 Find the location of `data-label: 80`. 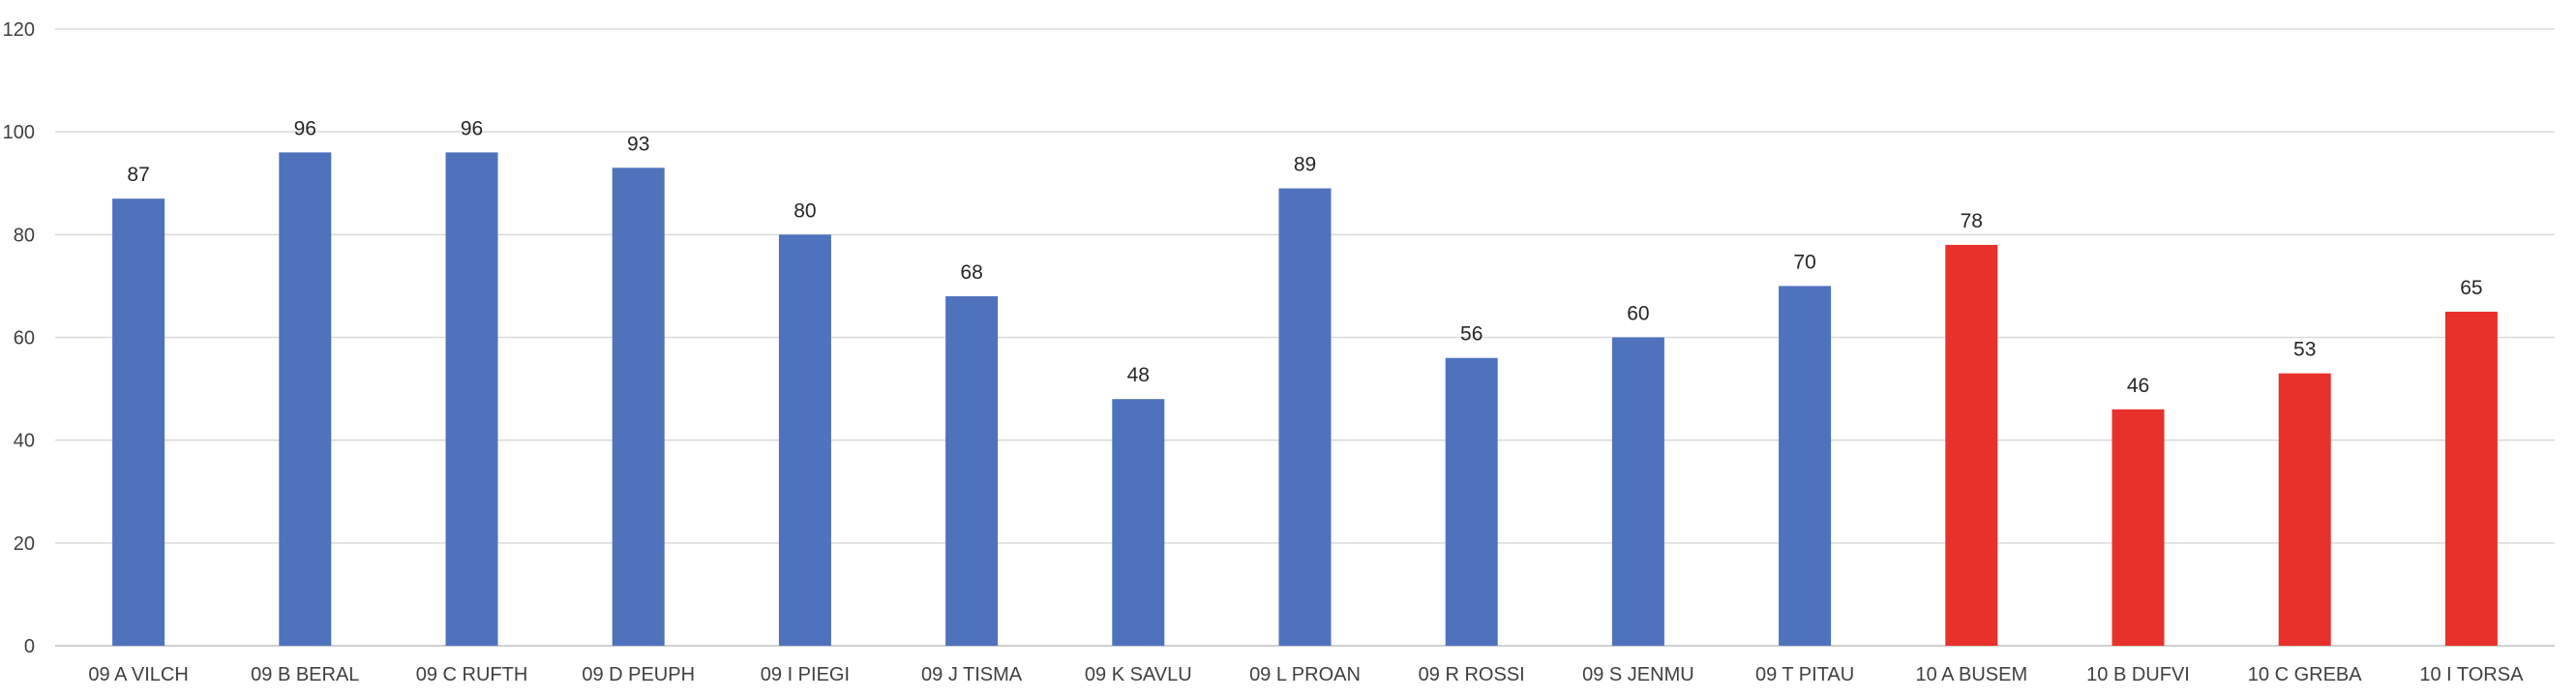

data-label: 80 is located at coordinates (805, 211).